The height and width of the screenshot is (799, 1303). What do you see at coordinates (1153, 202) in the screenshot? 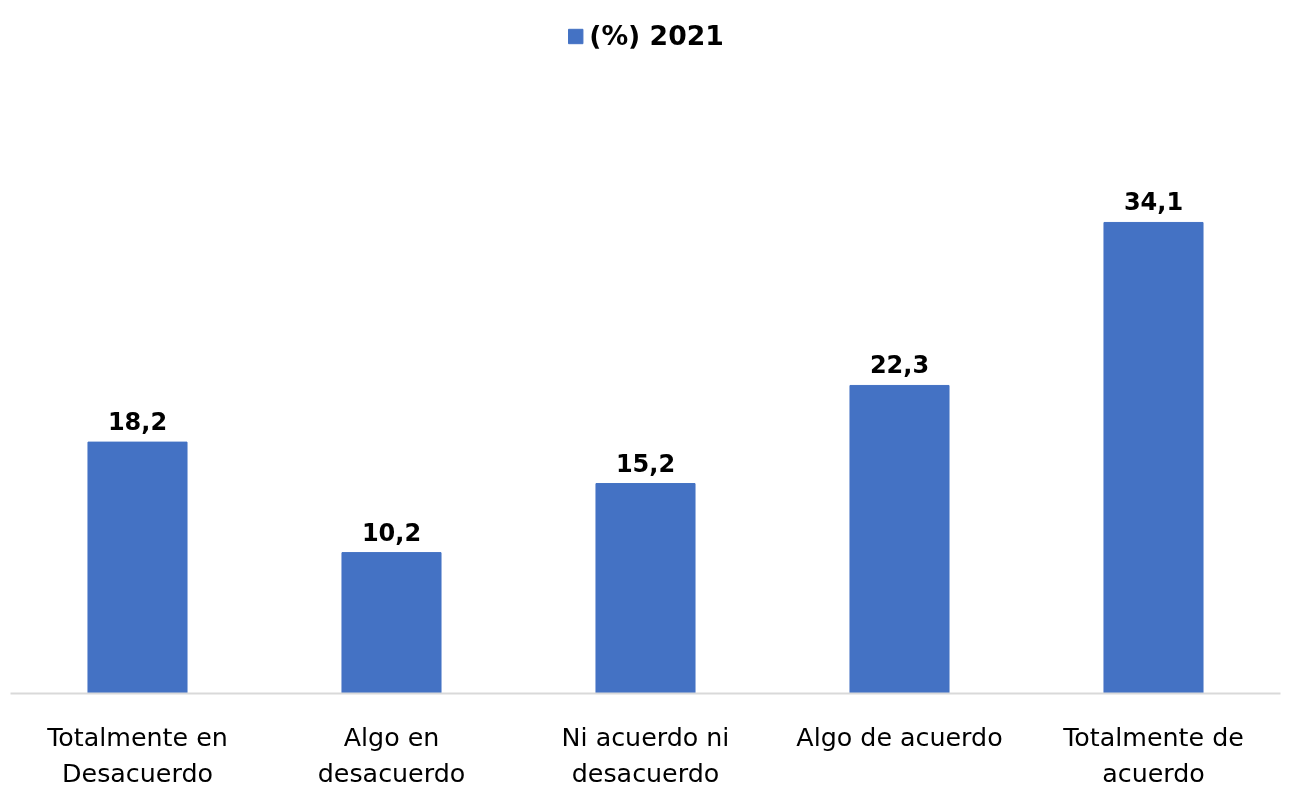
I see `data-label: 34,1` at bounding box center [1153, 202].